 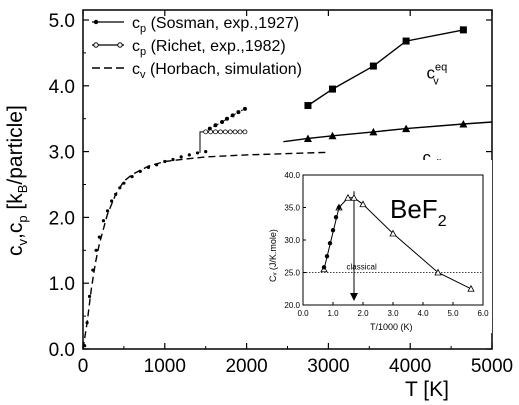 I want to click on x-tick-label: 2000, so click(x=246, y=366).